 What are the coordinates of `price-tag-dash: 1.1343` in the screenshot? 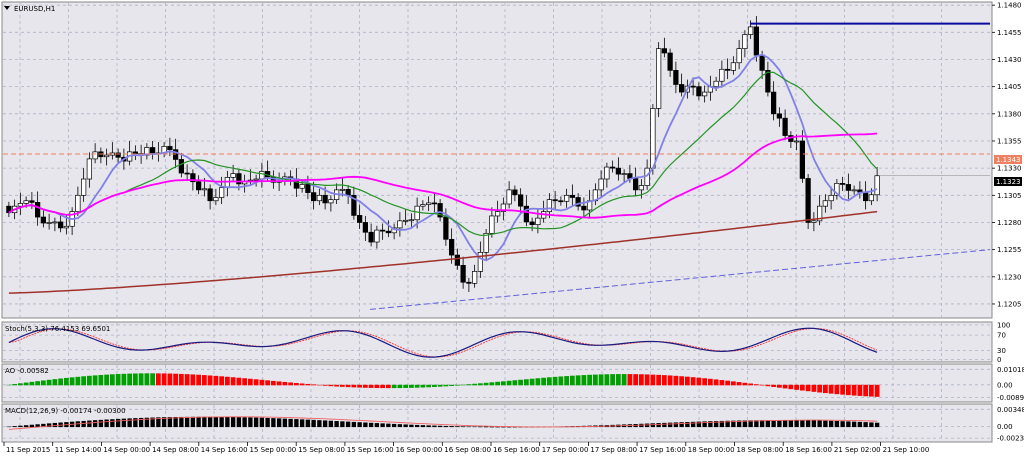 It's located at (1008, 159).